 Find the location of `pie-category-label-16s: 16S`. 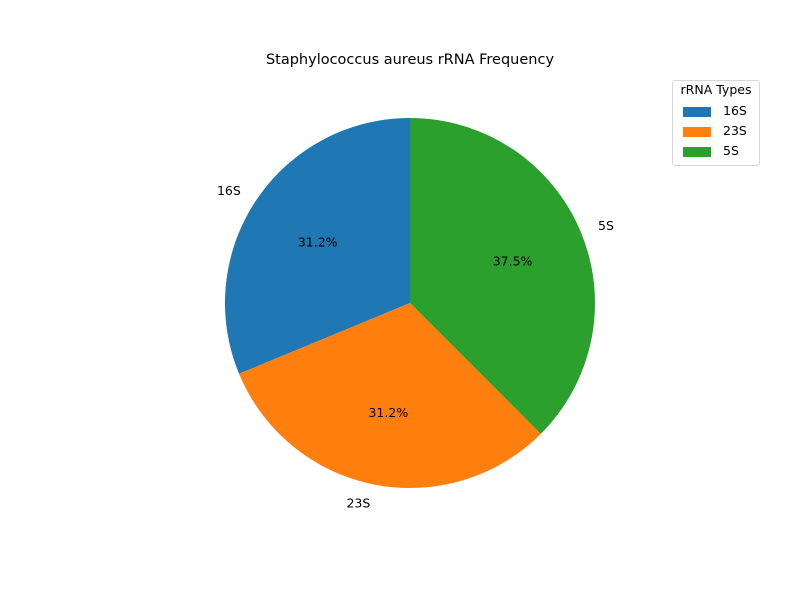

pie-category-label-16s: 16S is located at coordinates (229, 190).